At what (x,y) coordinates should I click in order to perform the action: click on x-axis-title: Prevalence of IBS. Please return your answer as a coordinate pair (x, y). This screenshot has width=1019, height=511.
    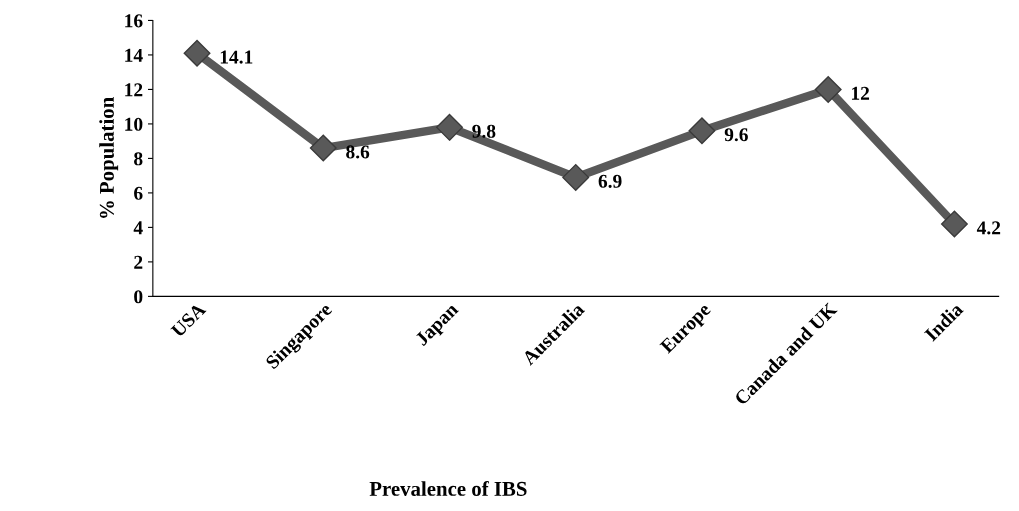
    Looking at the image, I should click on (448, 488).